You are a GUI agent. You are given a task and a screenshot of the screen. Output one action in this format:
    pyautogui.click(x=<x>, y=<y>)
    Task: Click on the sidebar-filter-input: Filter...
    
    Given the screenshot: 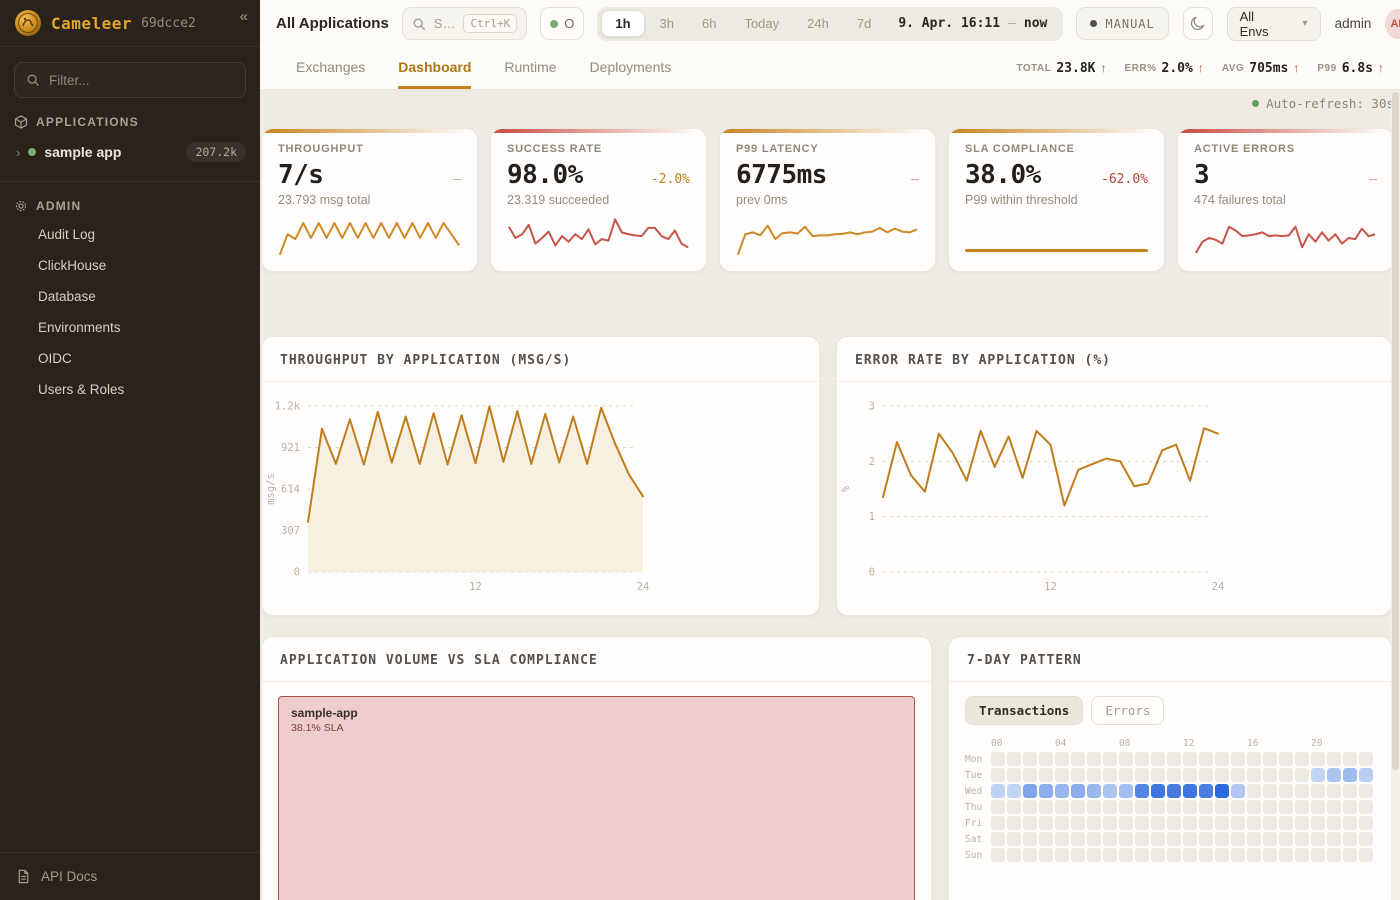 What is the action you would take?
    pyautogui.click(x=130, y=80)
    